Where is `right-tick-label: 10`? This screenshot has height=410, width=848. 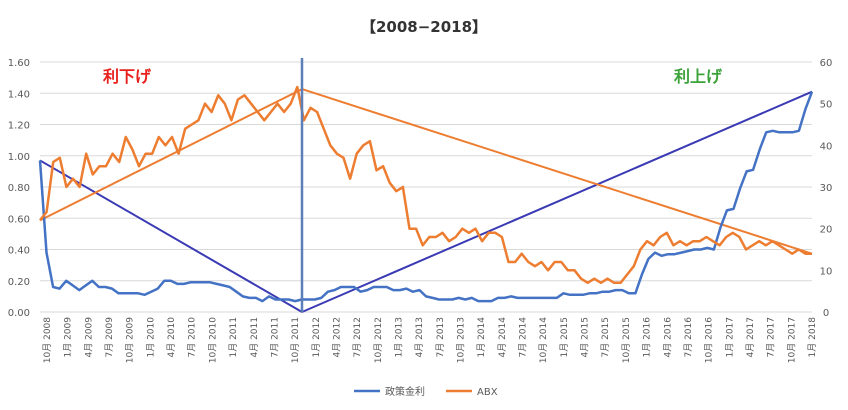
right-tick-label: 10 is located at coordinates (826, 271).